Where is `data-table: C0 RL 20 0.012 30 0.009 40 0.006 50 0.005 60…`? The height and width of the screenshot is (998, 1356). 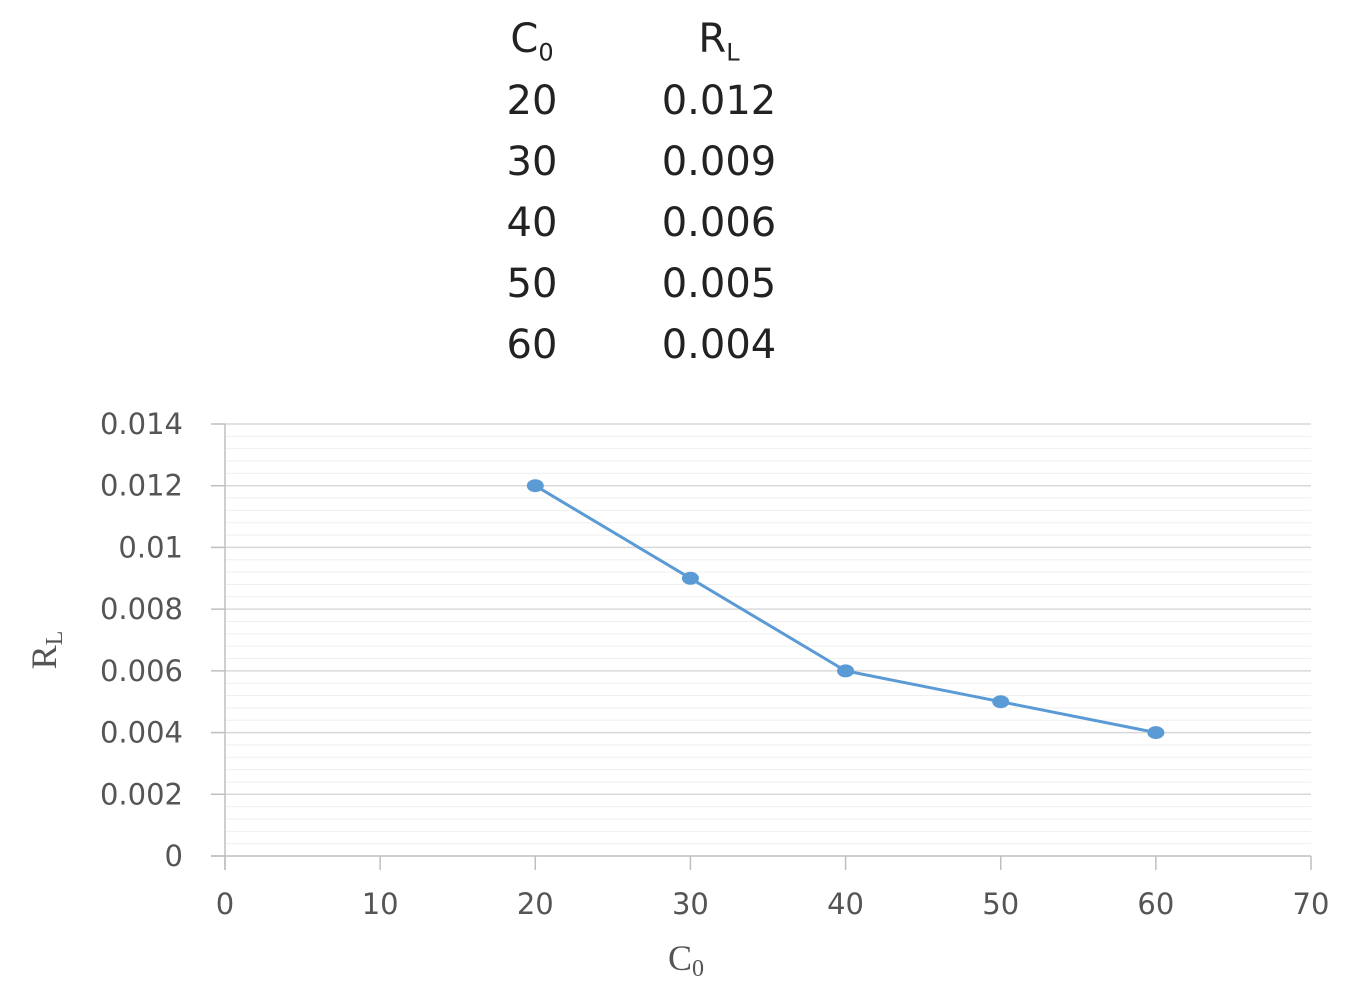 data-table: C0 RL 20 0.012 30 0.009 40 0.006 50 0.005 60… is located at coordinates (657, 191).